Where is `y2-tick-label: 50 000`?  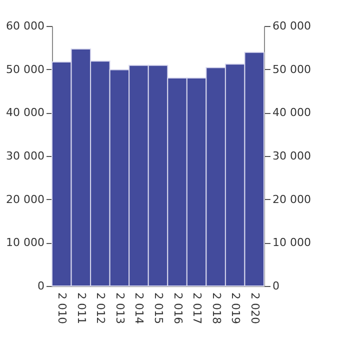
y2-tick-label: 50 000 is located at coordinates (291, 69).